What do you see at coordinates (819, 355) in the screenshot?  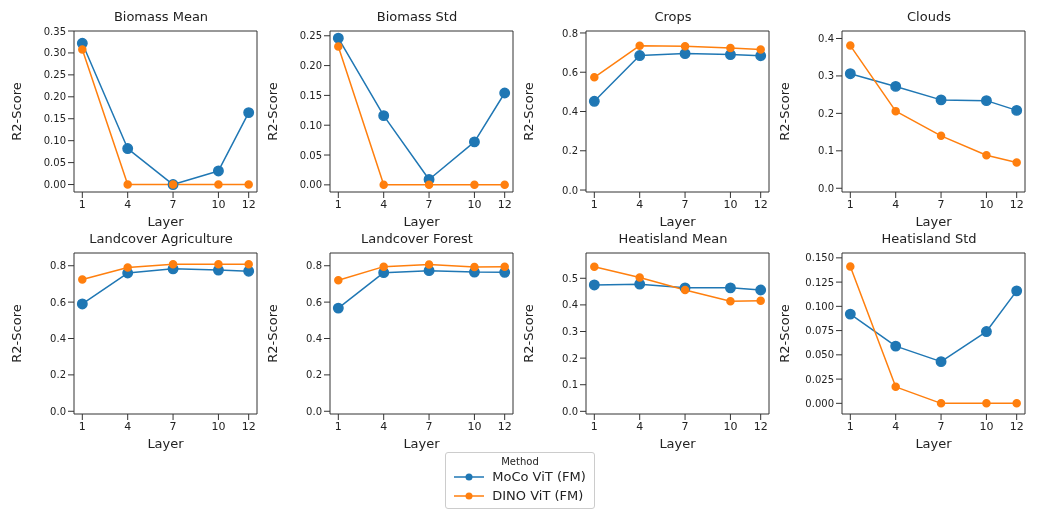 I see `y-tick-label: 0.050` at bounding box center [819, 355].